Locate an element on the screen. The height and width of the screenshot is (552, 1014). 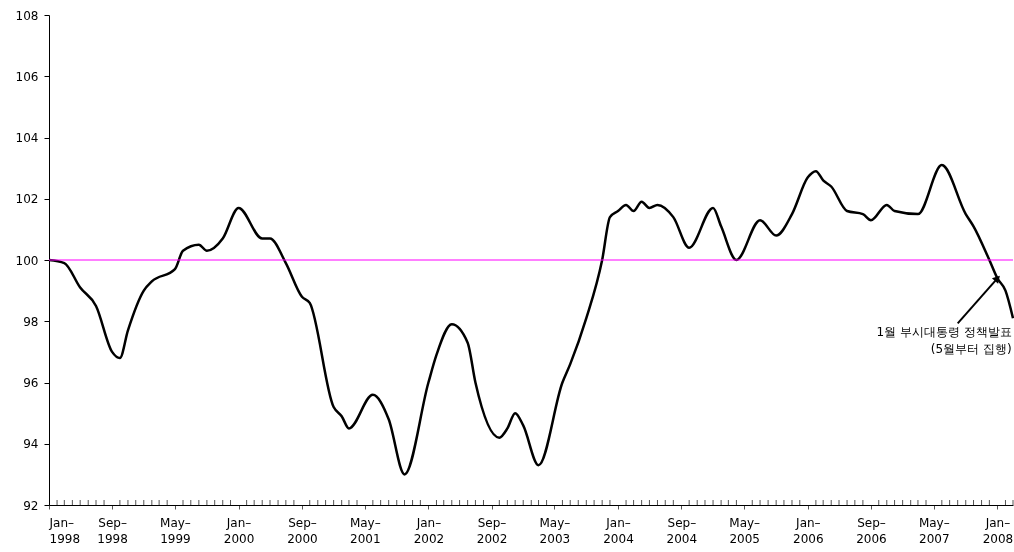
x-tick-label: Jan– 2004 is located at coordinates (618, 530).